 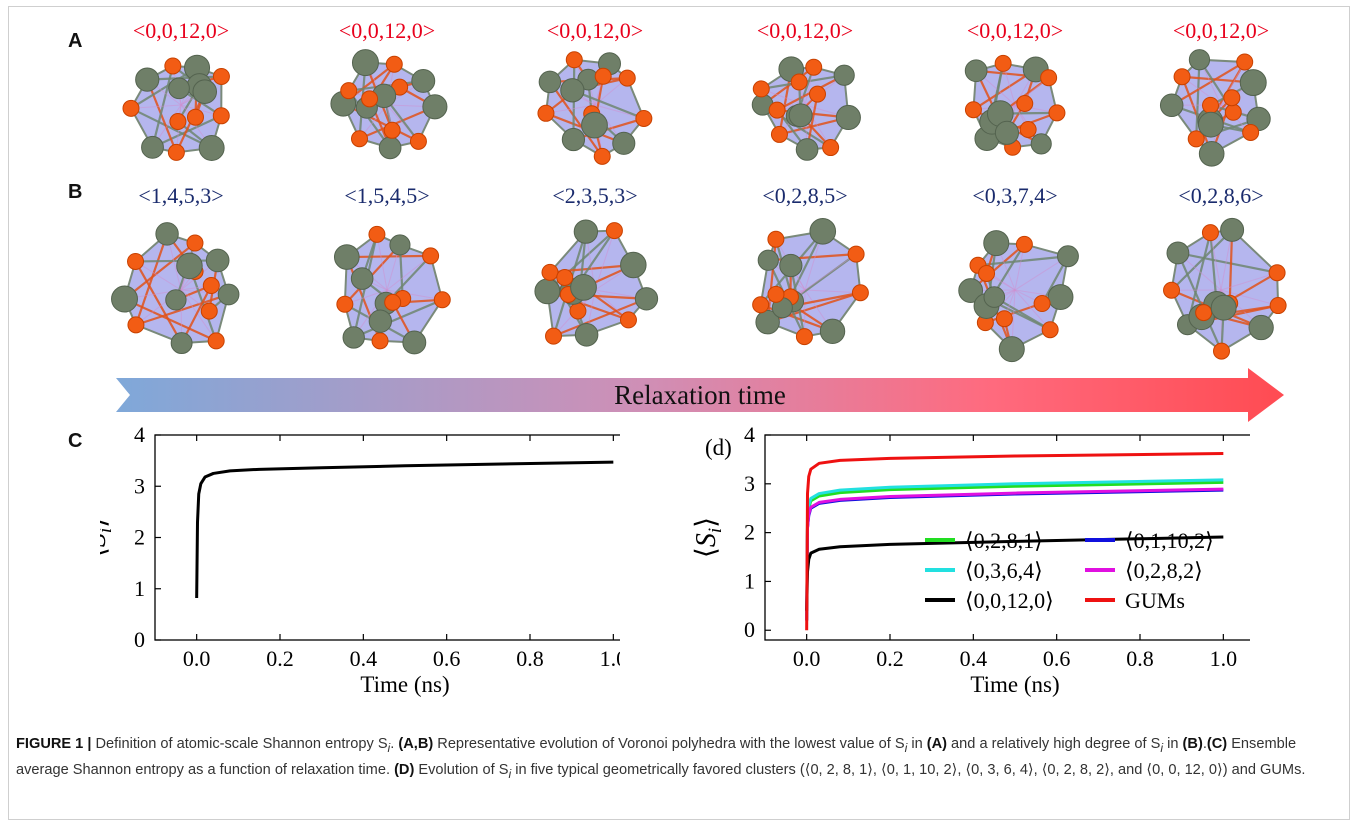 What do you see at coordinates (805, 195) in the screenshot?
I see `voronoi-label-b4: <0,2,8,5>` at bounding box center [805, 195].